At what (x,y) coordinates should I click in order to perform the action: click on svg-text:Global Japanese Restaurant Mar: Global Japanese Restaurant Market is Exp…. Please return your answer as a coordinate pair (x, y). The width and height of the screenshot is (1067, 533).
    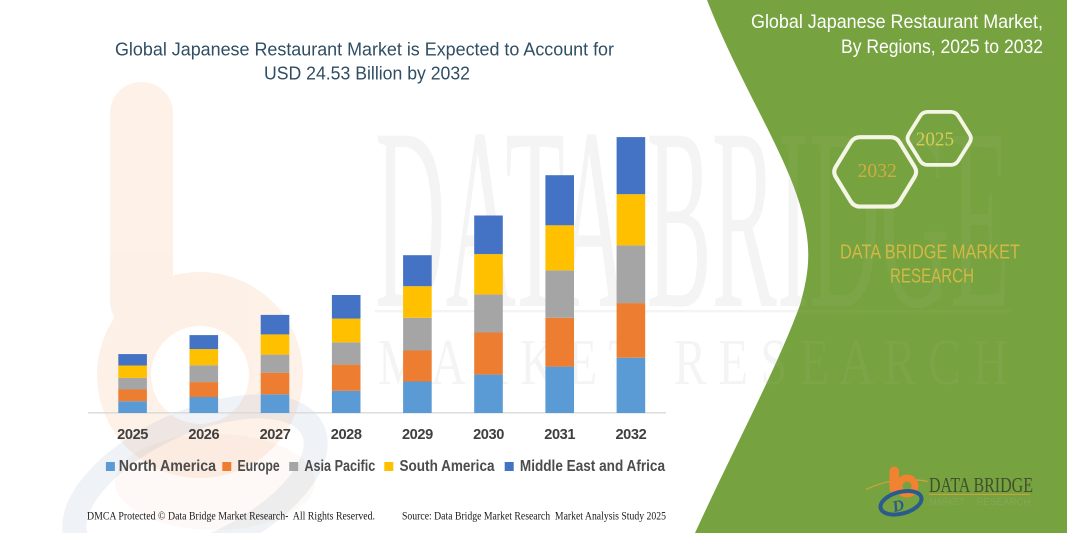
    Looking at the image, I should click on (364, 50).